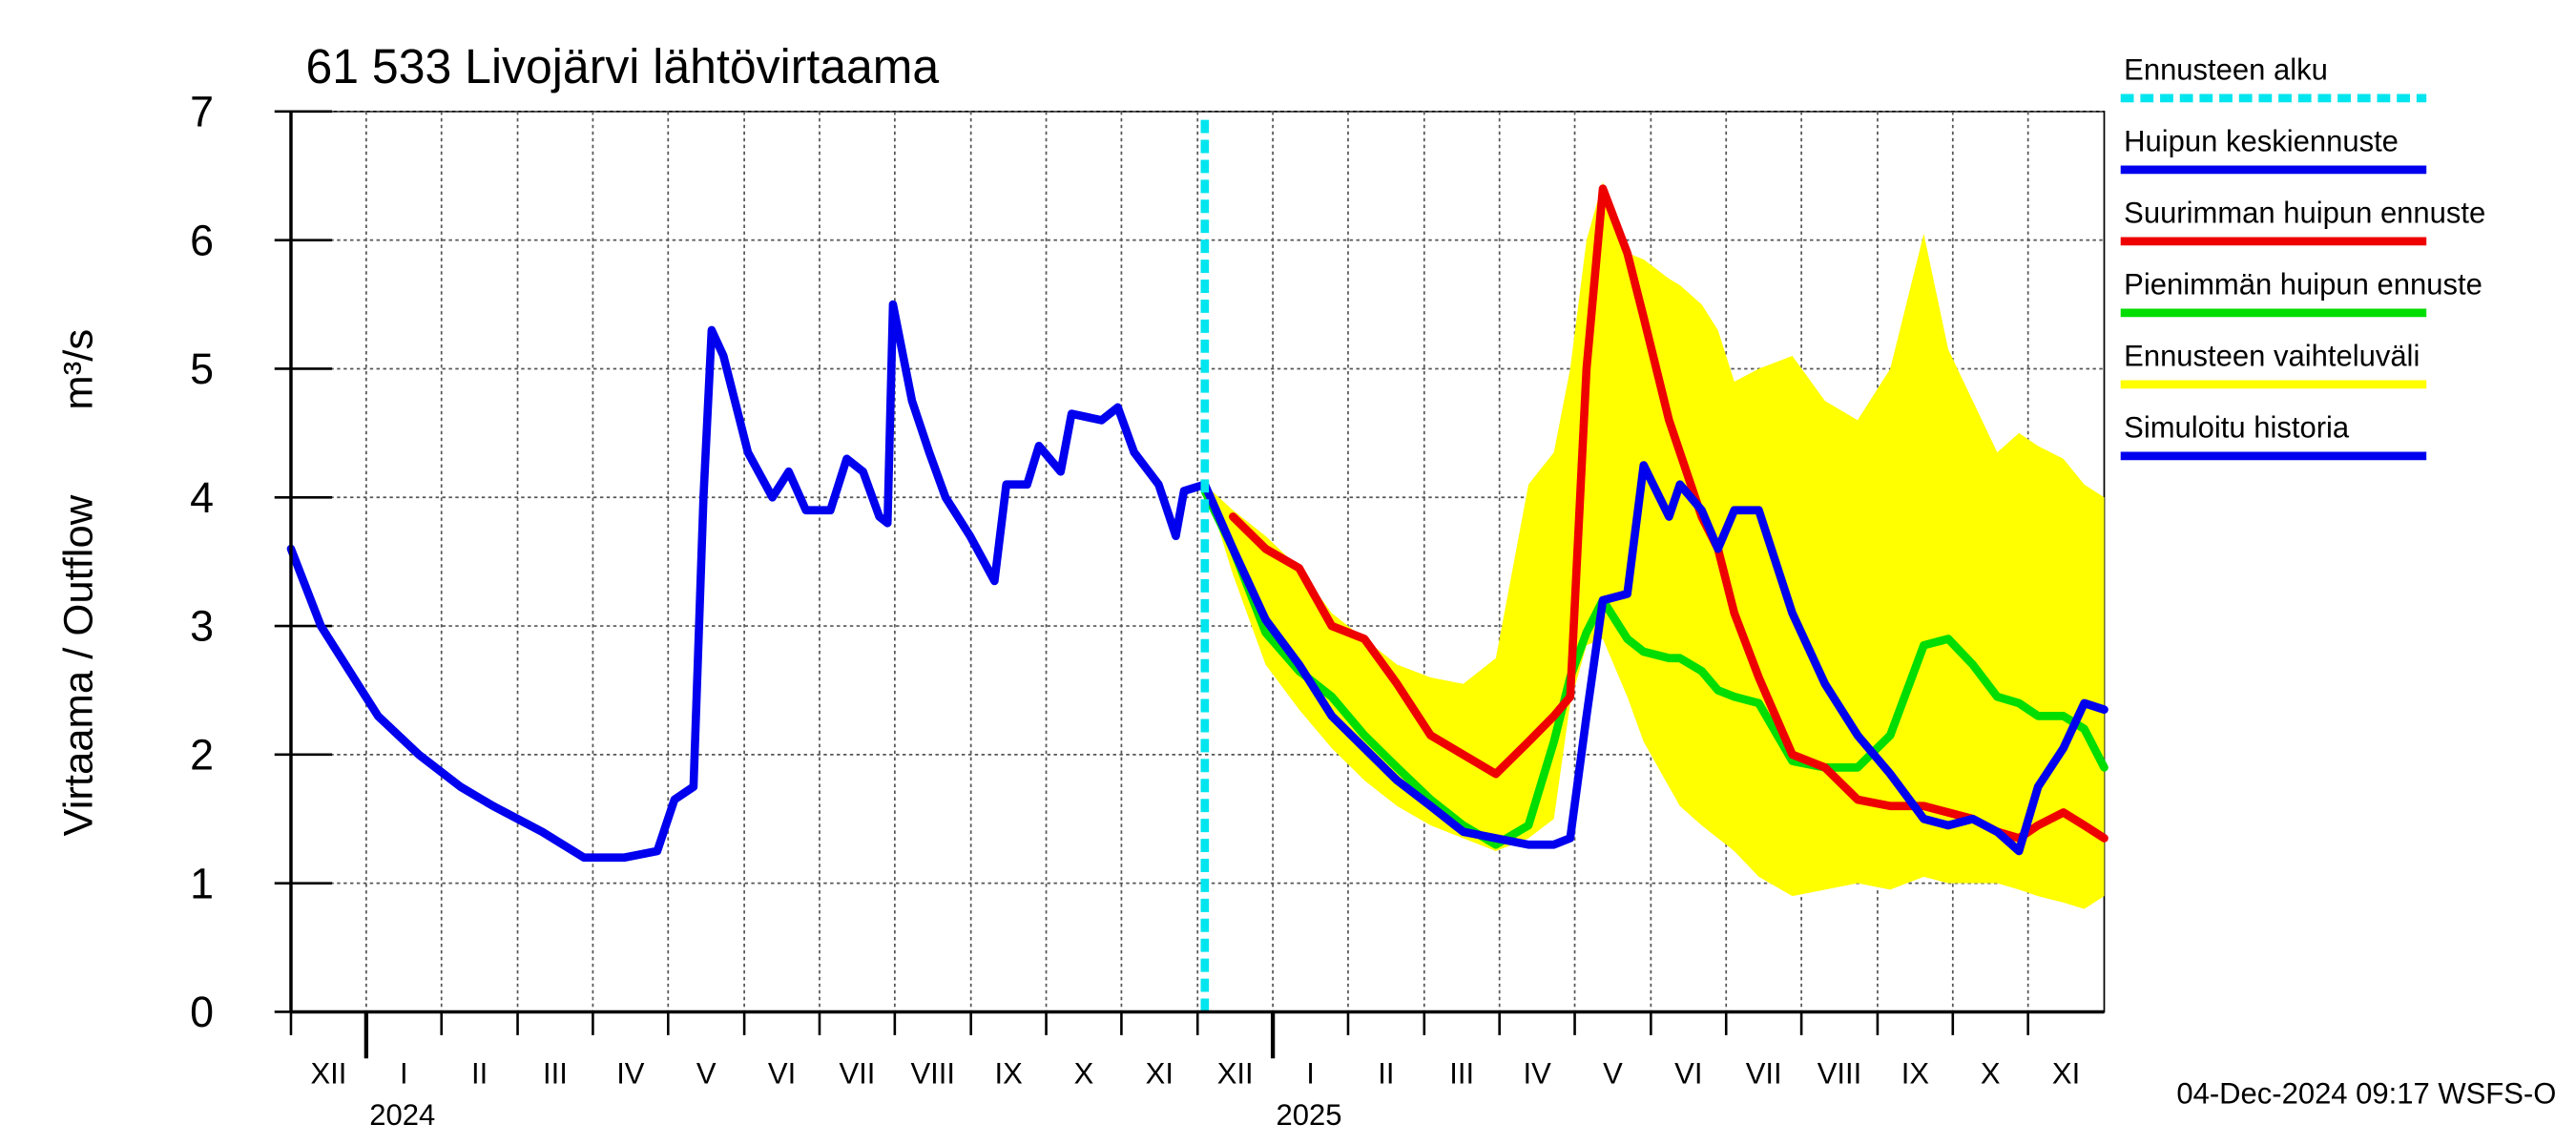  I want to click on y-tick-label: 0, so click(202, 1012).